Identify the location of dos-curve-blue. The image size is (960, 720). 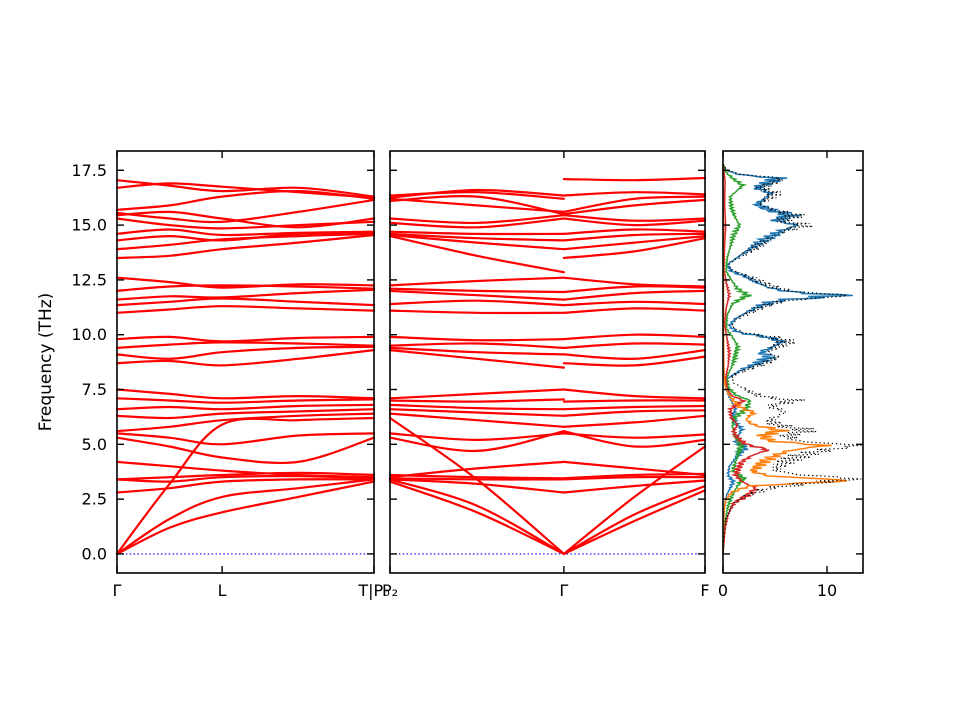
(787, 358).